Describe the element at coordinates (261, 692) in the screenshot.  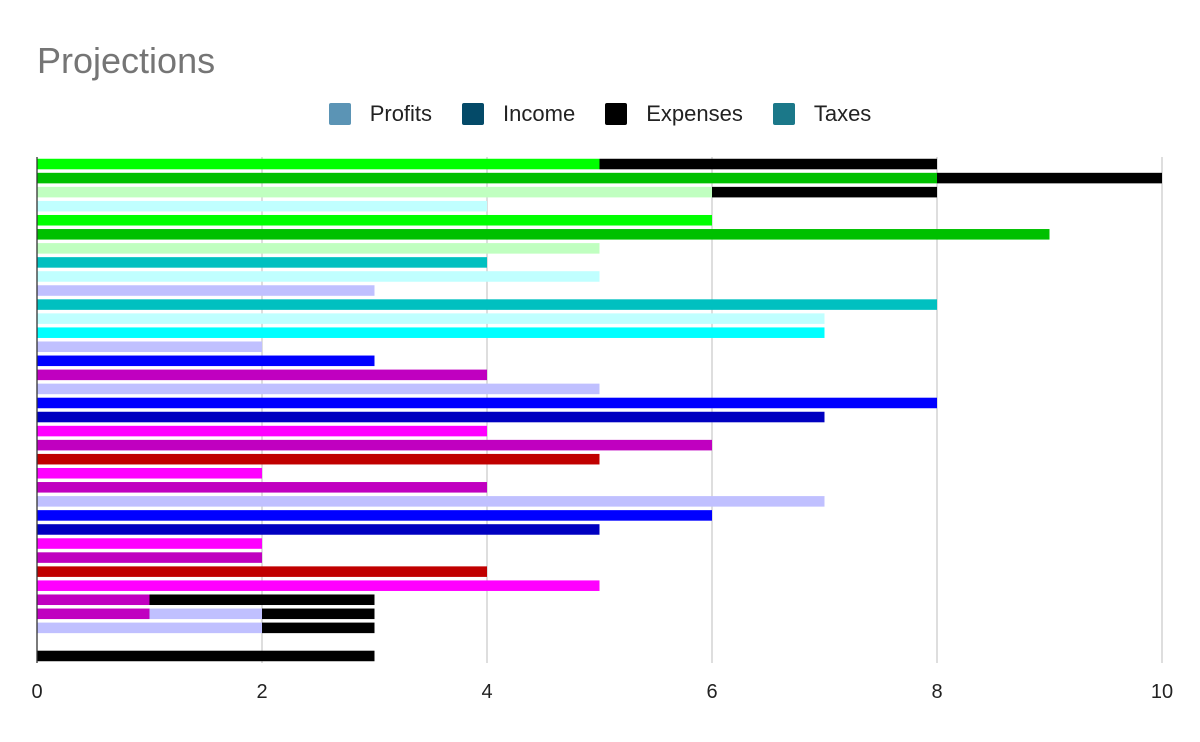
I see `x-tick-label: 2` at that location.